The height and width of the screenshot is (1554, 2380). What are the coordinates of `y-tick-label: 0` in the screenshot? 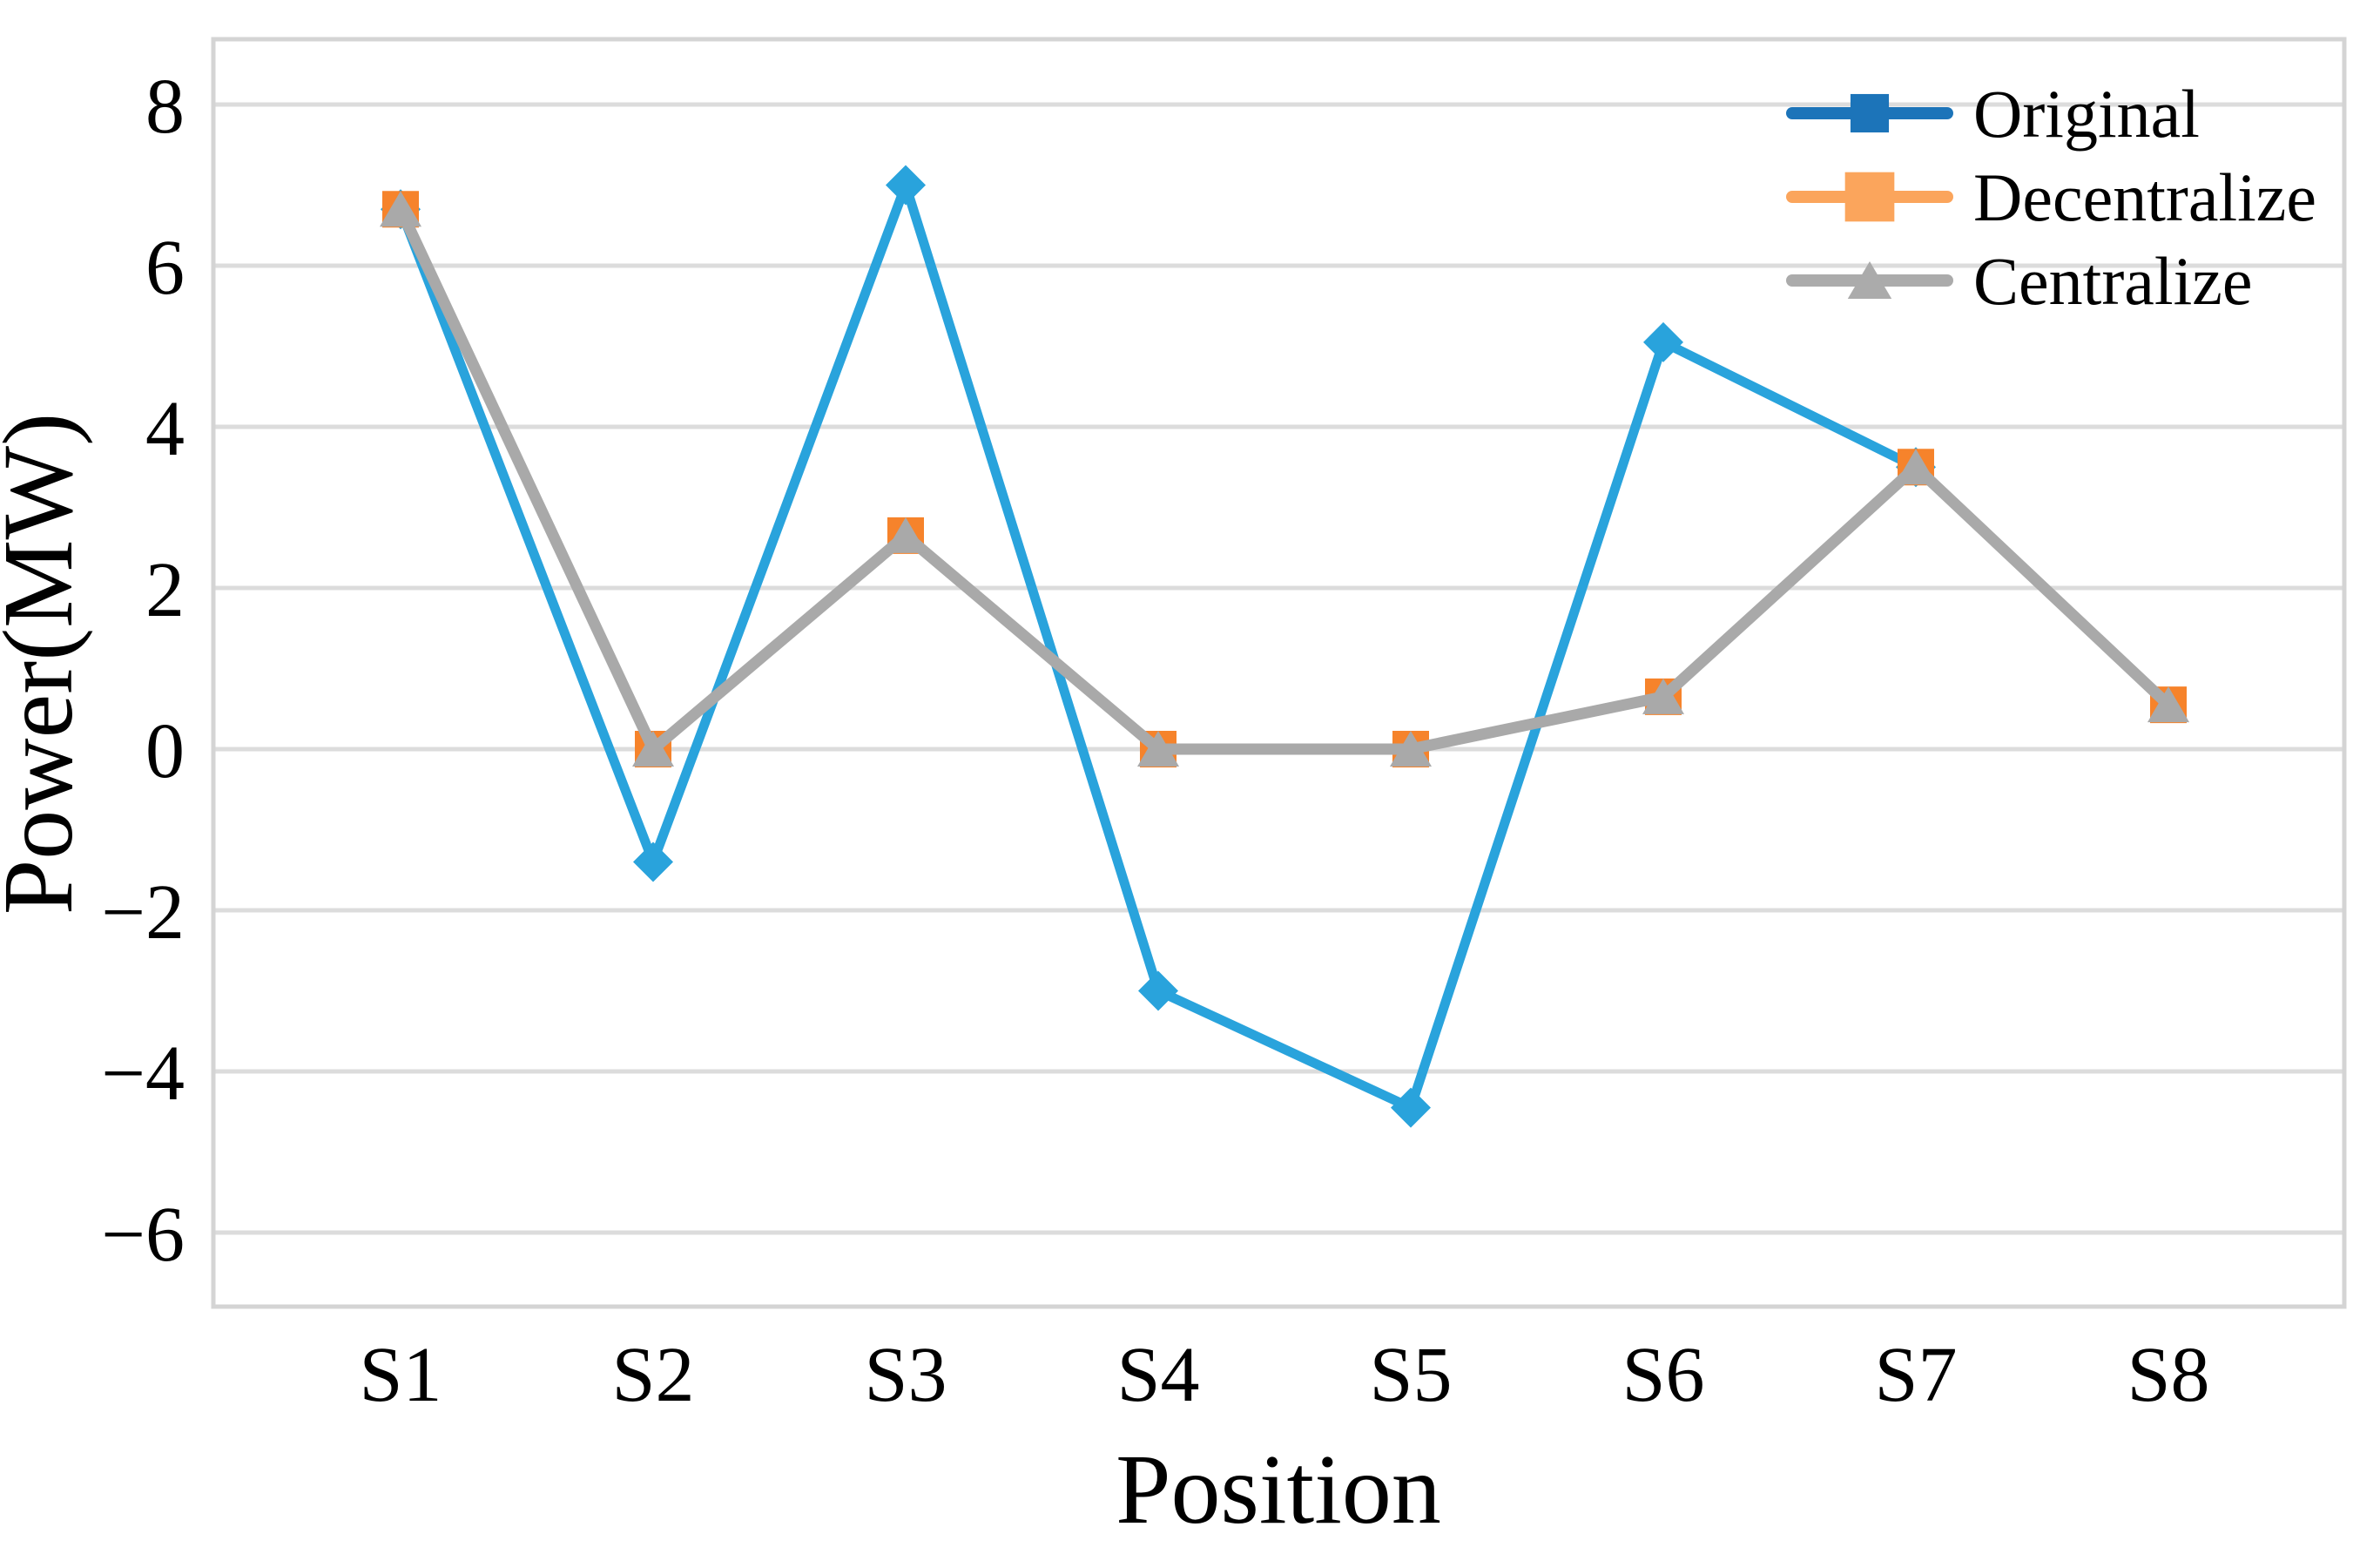 It's located at (165, 751).